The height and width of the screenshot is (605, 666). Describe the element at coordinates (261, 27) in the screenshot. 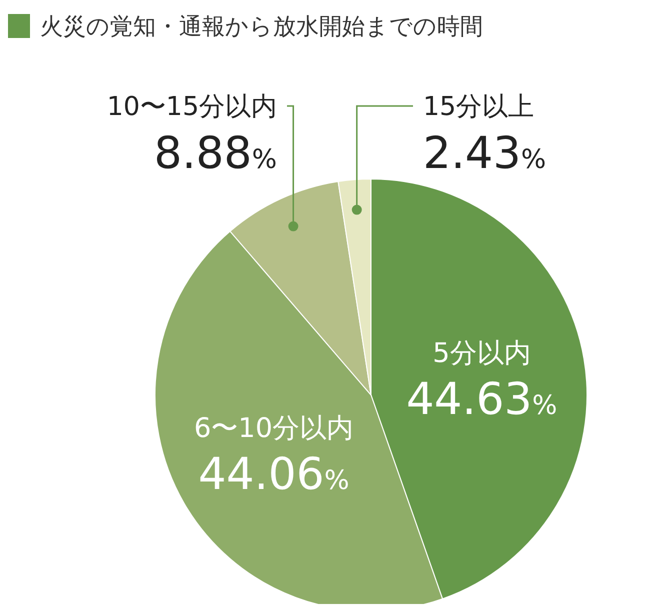

I see `chart-title: 火災の覚知・通報から放水開始までの時間` at that location.